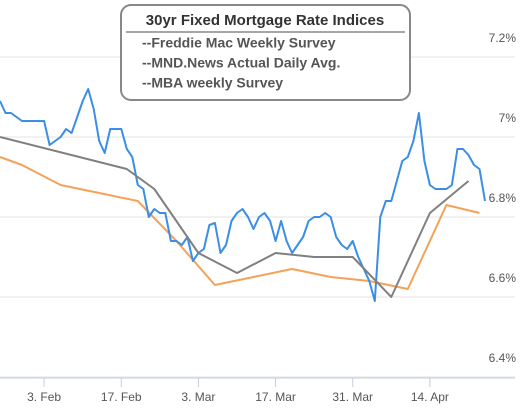 The height and width of the screenshot is (420, 525). I want to click on legend-item: --Freddie Mac Weekly Survey, so click(239, 43).